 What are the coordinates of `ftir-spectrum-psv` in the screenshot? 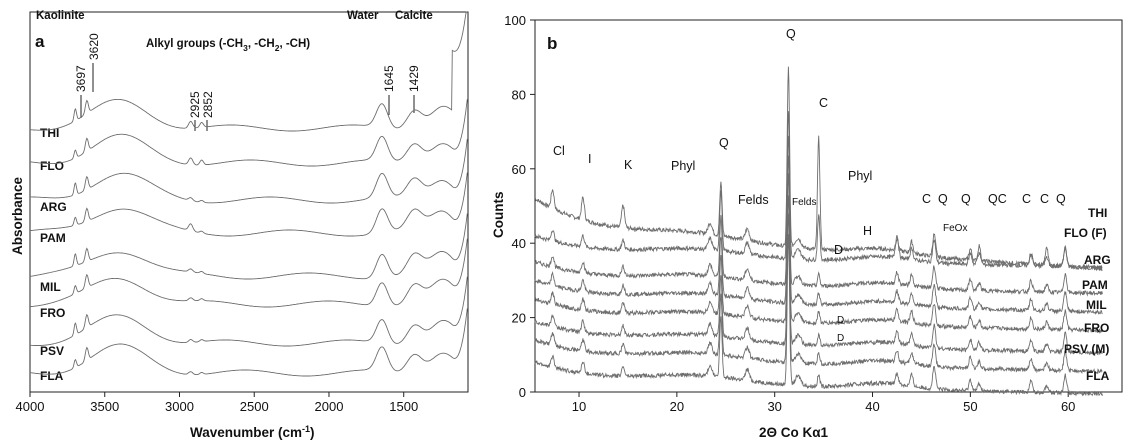 It's located at (248, 311).